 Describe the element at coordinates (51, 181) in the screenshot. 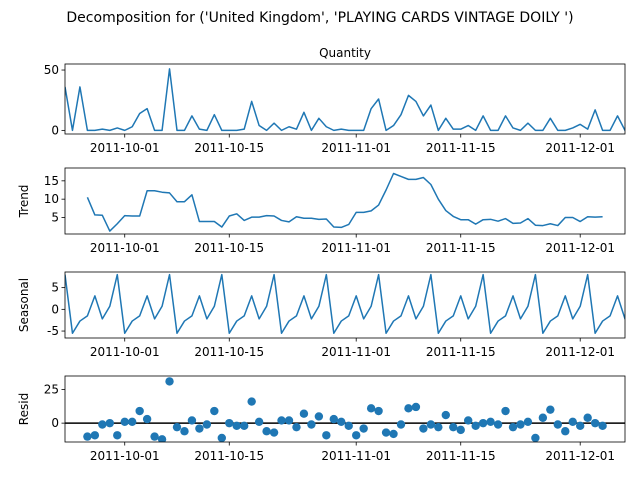

I see `y-tick-label: 15` at that location.